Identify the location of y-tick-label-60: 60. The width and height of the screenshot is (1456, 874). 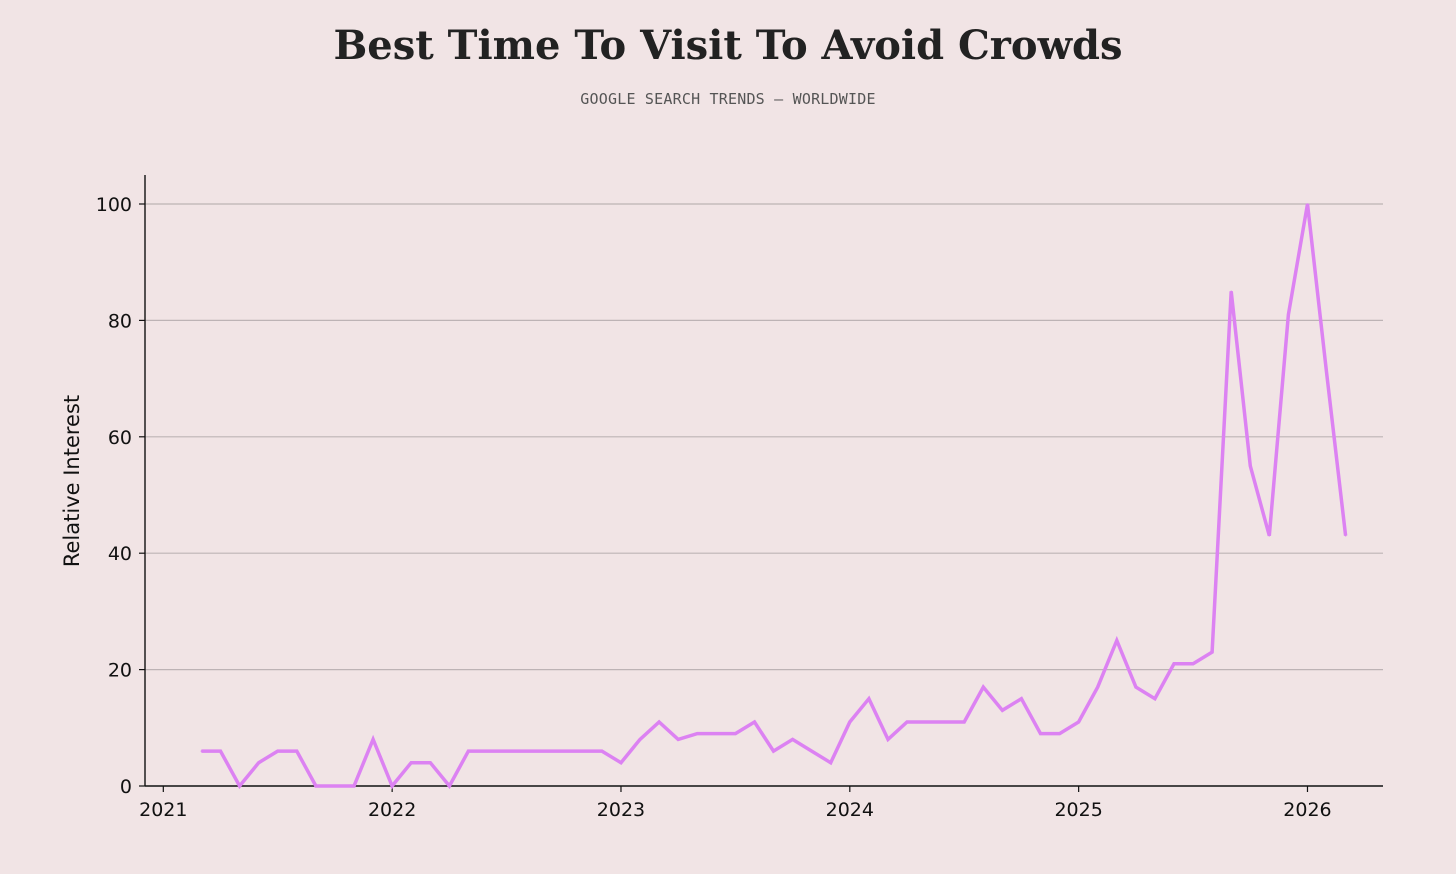
(120, 438).